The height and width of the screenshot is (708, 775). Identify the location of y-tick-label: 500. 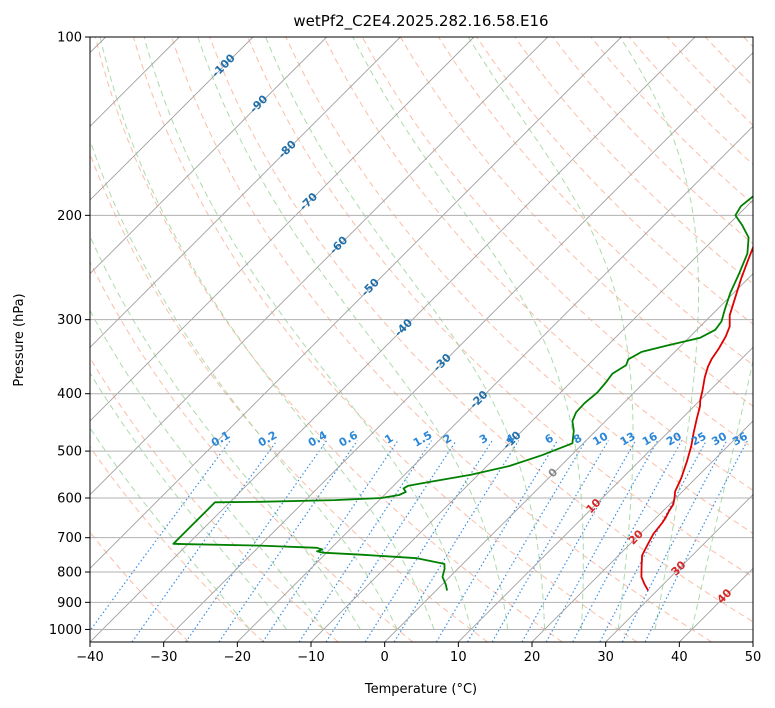
(69, 452).